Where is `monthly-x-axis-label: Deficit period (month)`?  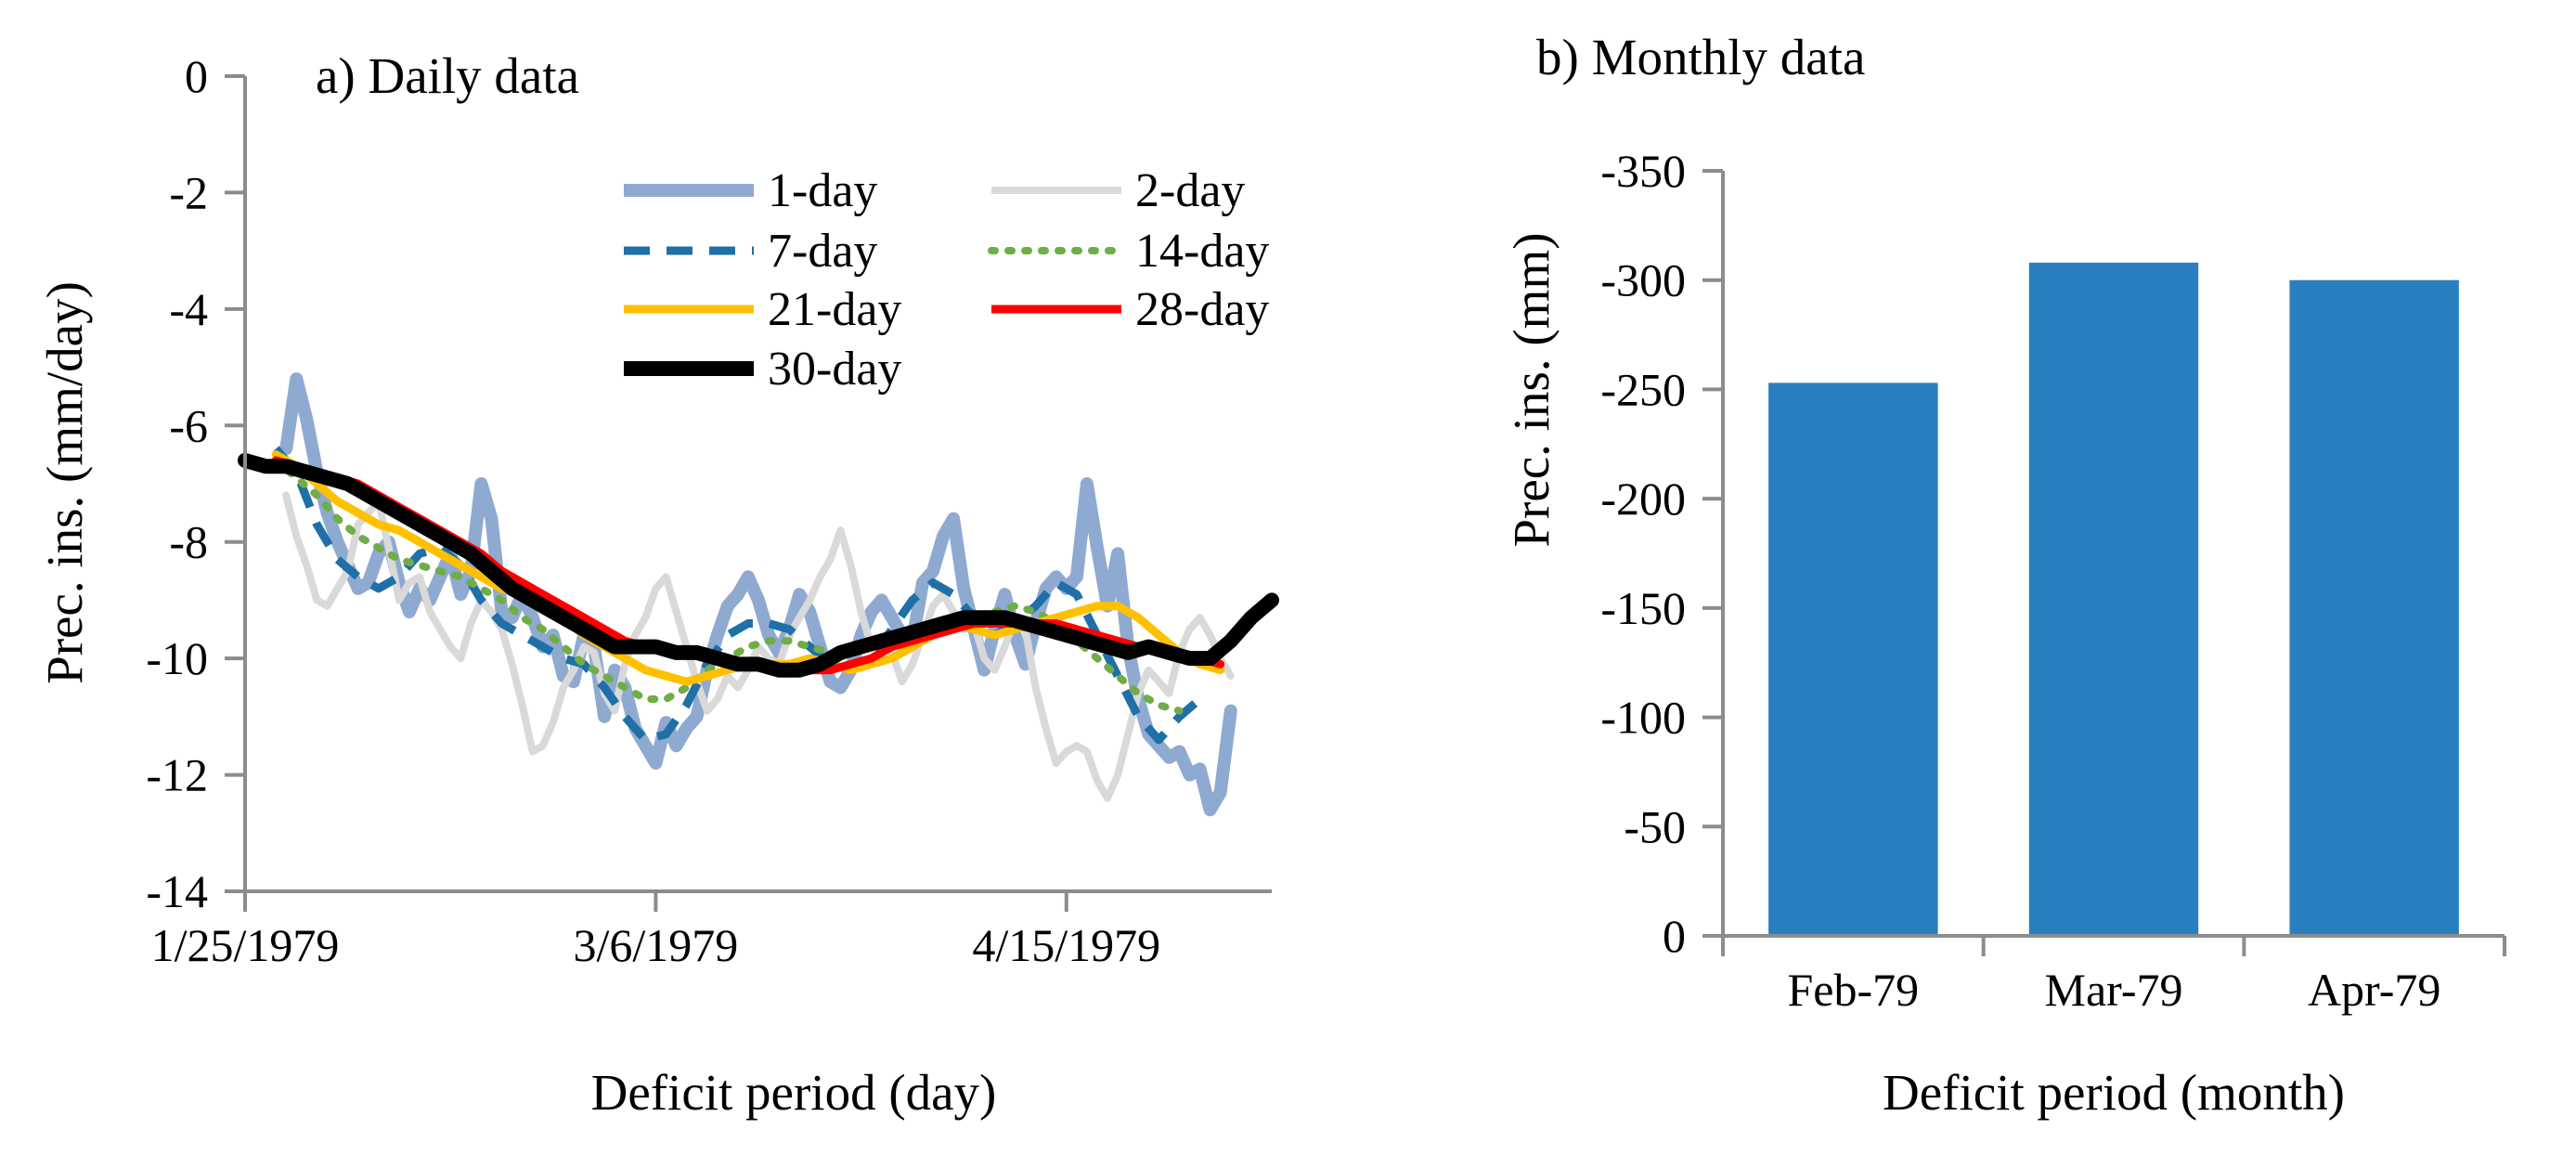 monthly-x-axis-label: Deficit period (month) is located at coordinates (2114, 1092).